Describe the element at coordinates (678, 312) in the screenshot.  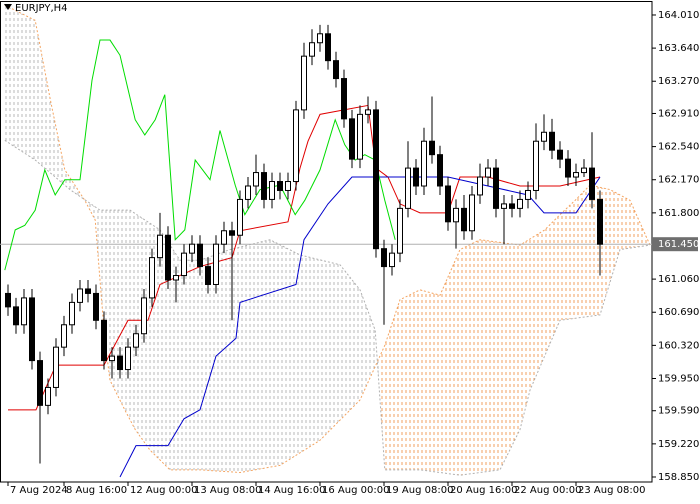
I see `y-tick-label: 160.690` at that location.